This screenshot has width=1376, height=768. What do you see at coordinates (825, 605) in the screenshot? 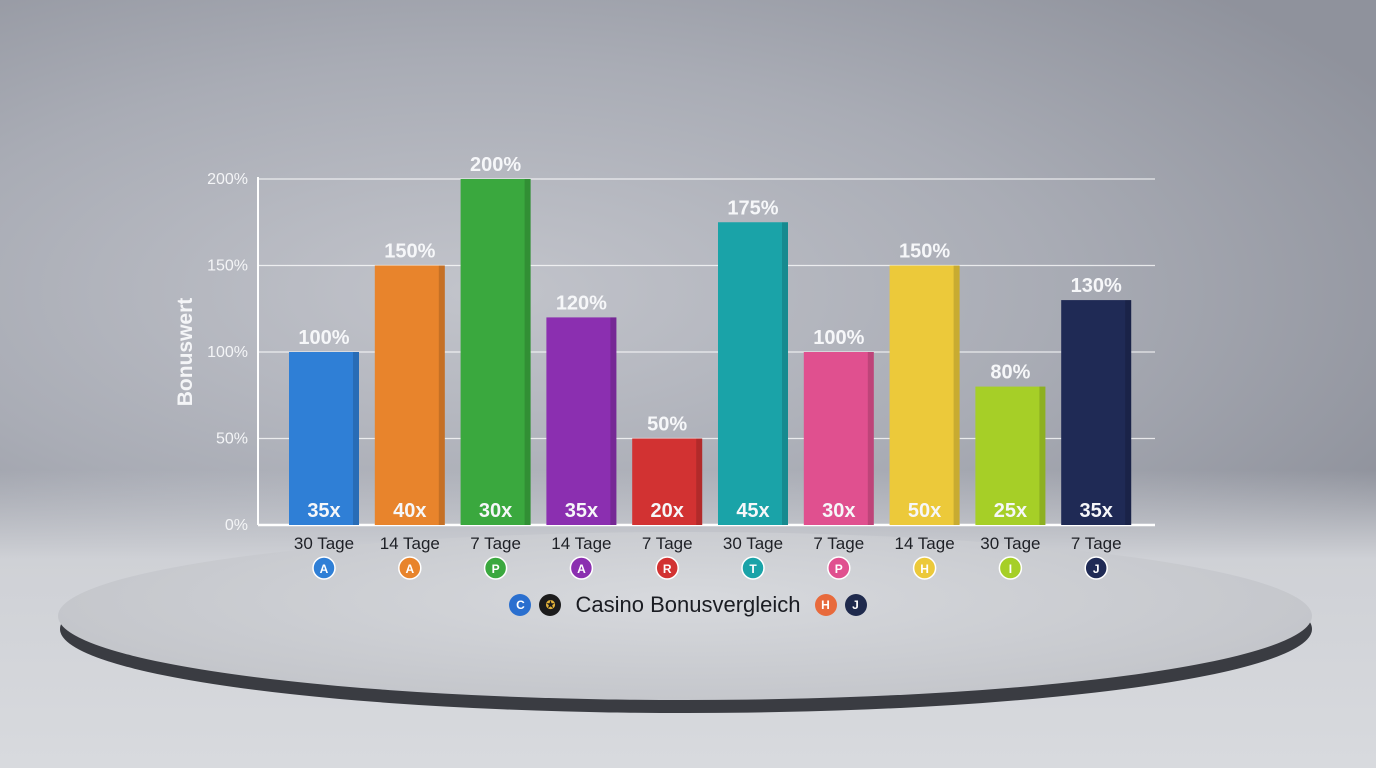
I see `h-logo-icon: H` at bounding box center [825, 605].